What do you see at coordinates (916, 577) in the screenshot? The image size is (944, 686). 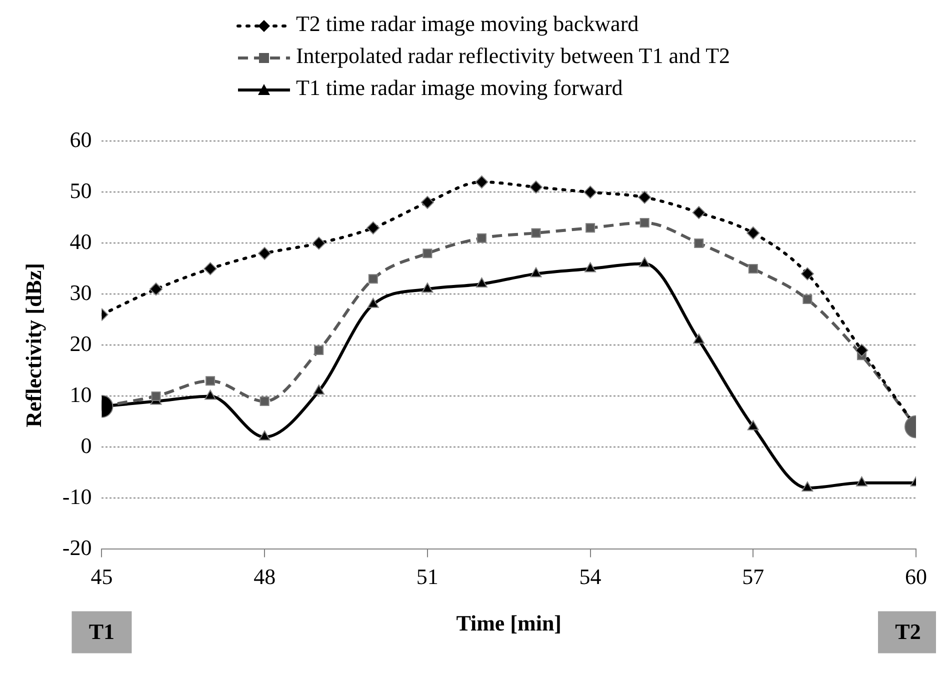 I see `x-tick-label: 60` at bounding box center [916, 577].